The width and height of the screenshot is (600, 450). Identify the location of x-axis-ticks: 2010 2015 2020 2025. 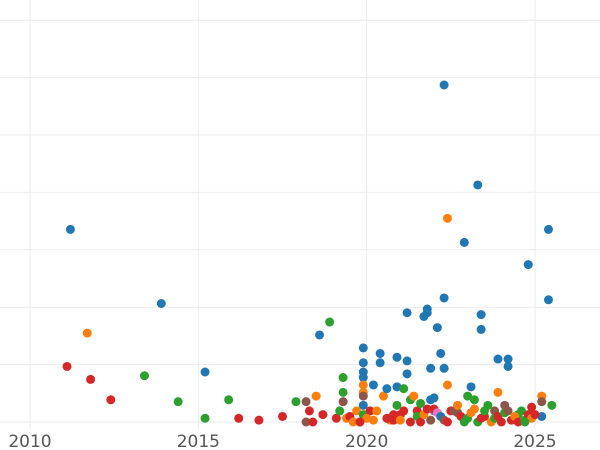
(282, 441).